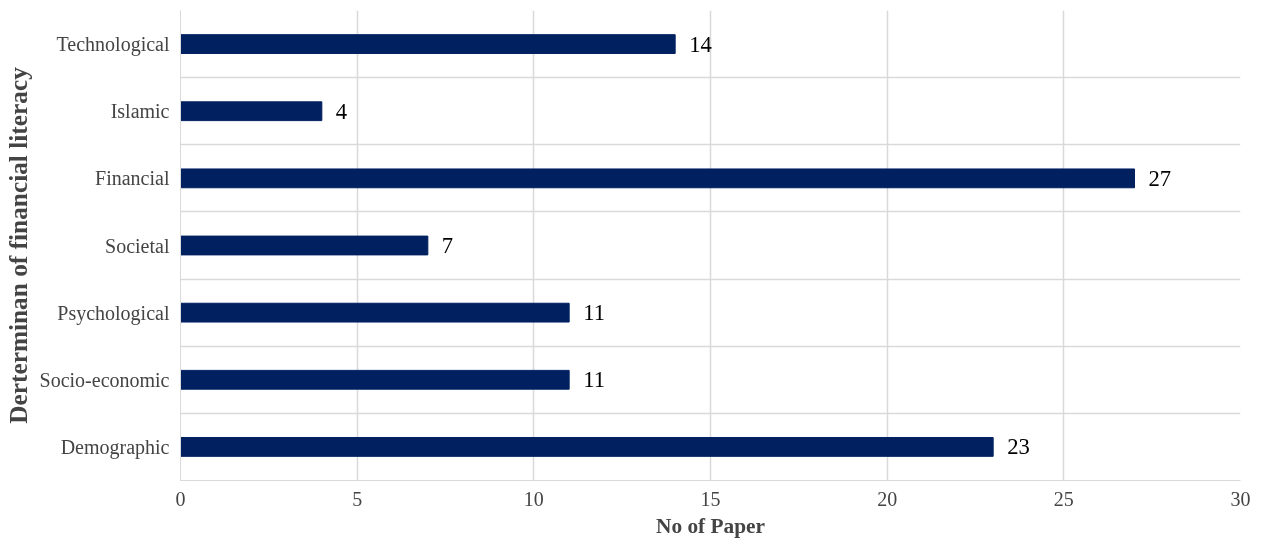 This screenshot has height=546, width=1266. Describe the element at coordinates (140, 111) in the screenshot. I see `y-tick-label: Islamic` at that location.